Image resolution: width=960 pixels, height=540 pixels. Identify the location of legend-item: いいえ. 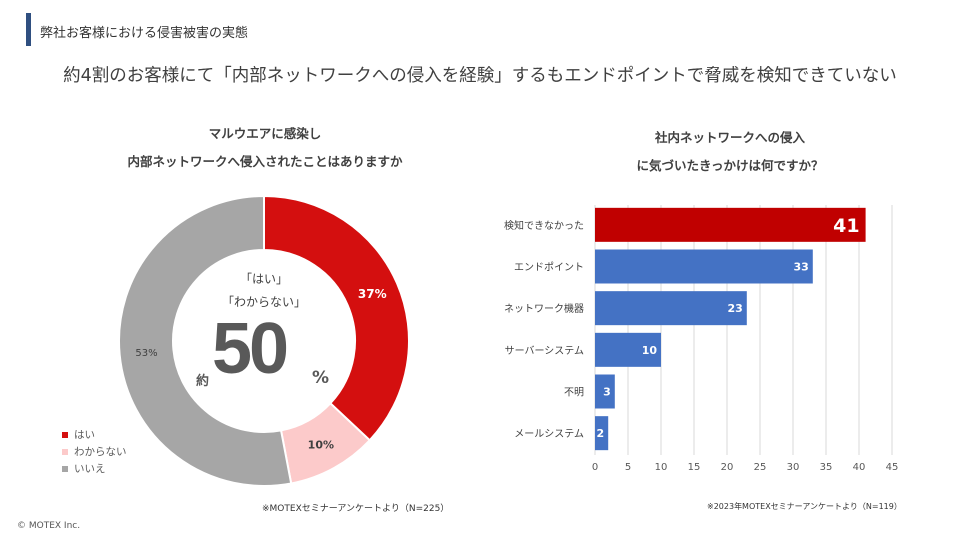
(94, 468).